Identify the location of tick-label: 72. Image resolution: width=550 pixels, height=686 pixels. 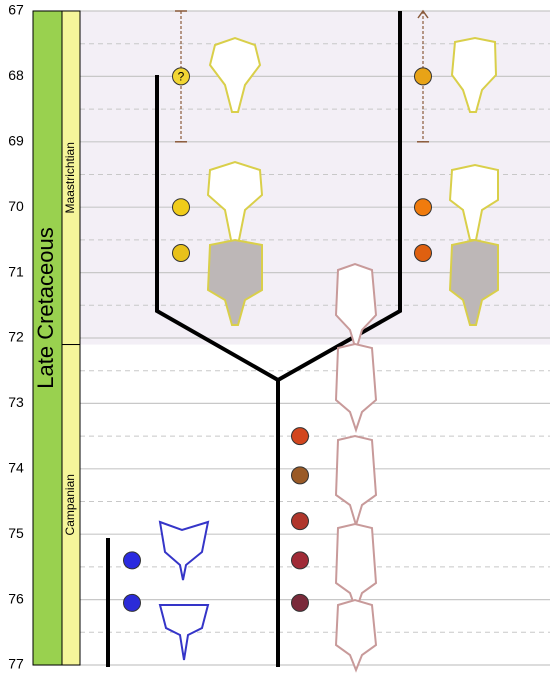
(16, 337).